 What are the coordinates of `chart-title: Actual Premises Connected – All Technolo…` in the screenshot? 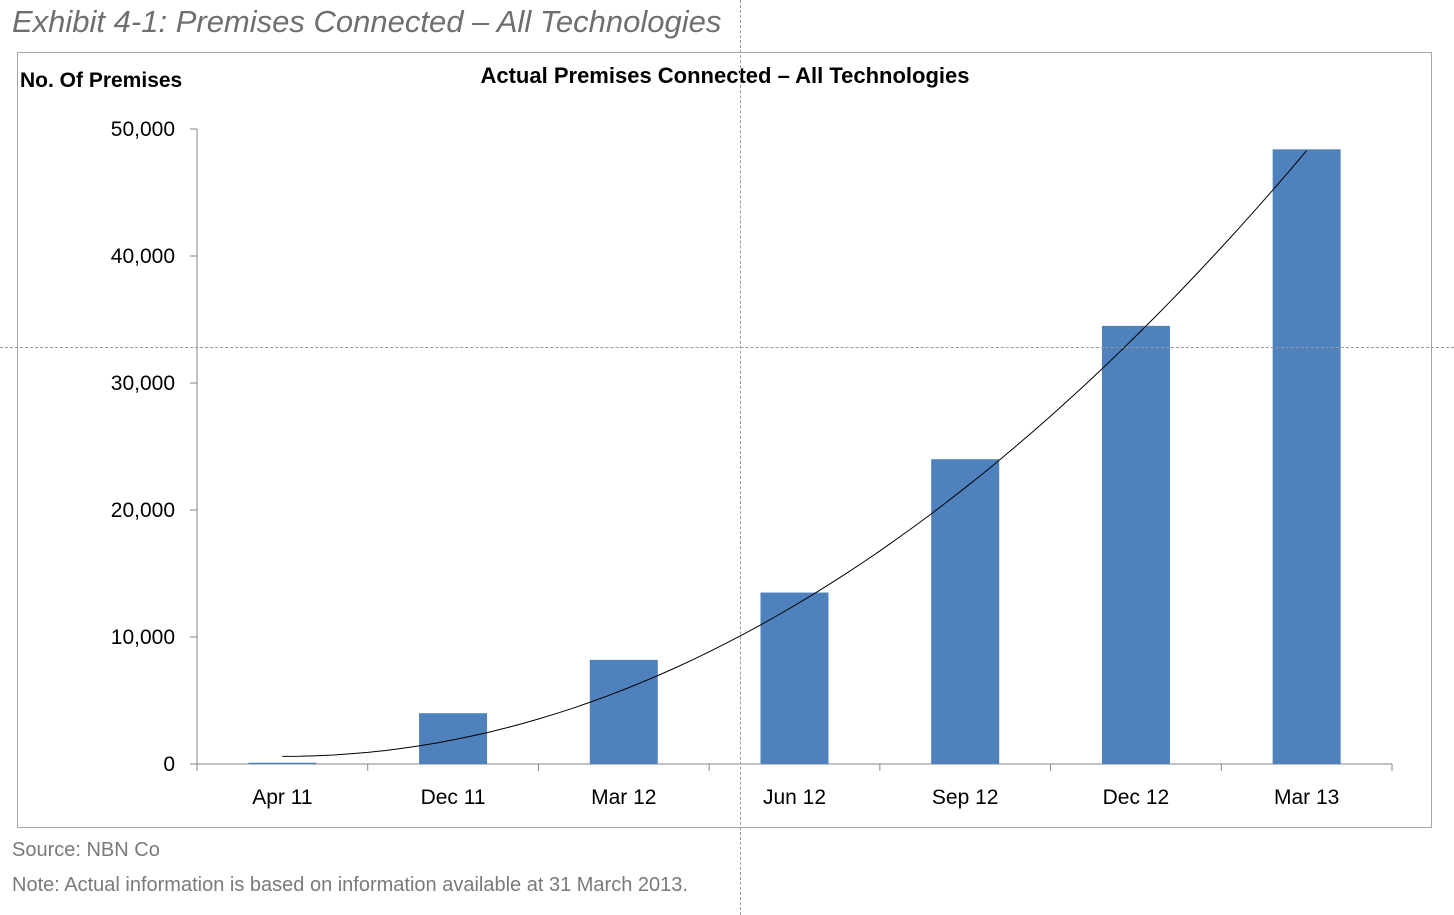 It's located at (725, 75).